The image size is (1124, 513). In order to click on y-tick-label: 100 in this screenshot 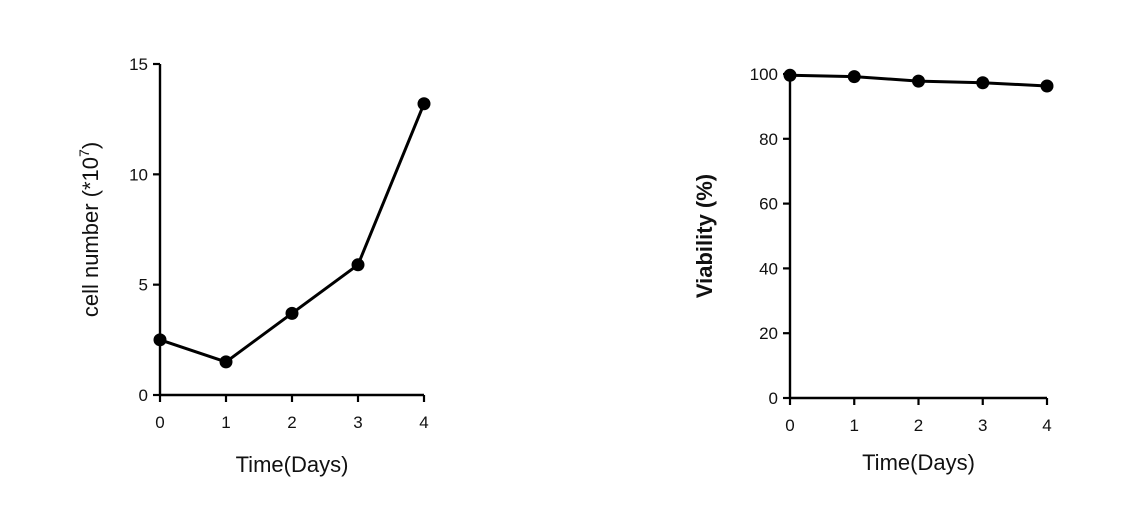, I will do `click(764, 74)`.